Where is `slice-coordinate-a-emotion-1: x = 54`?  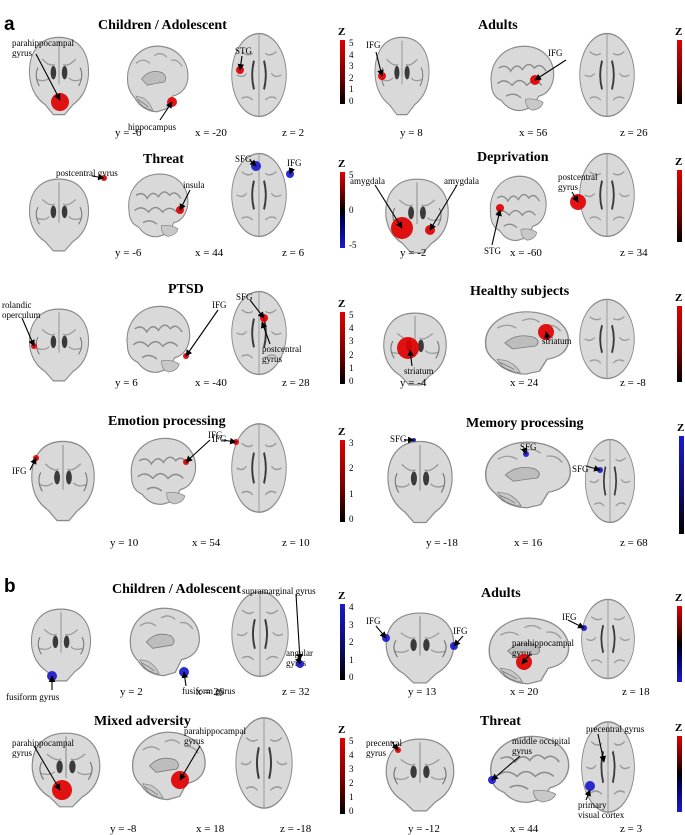 slice-coordinate-a-emotion-1: x = 54 is located at coordinates (206, 543).